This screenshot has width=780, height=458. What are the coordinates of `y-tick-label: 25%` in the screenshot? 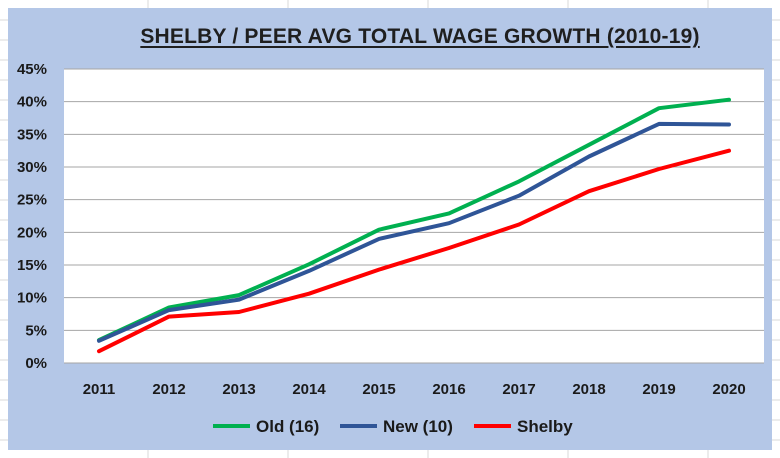 It's located at (32, 200).